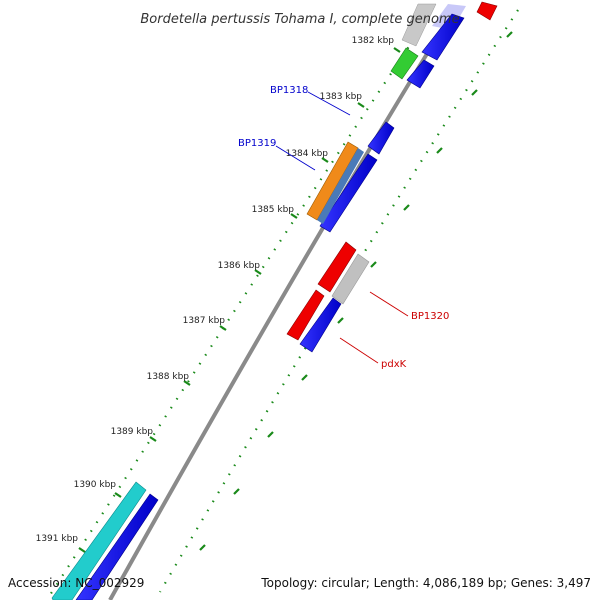 This screenshot has width=600, height=600. I want to click on tick-label-1389: 1389 kbp, so click(132, 432).